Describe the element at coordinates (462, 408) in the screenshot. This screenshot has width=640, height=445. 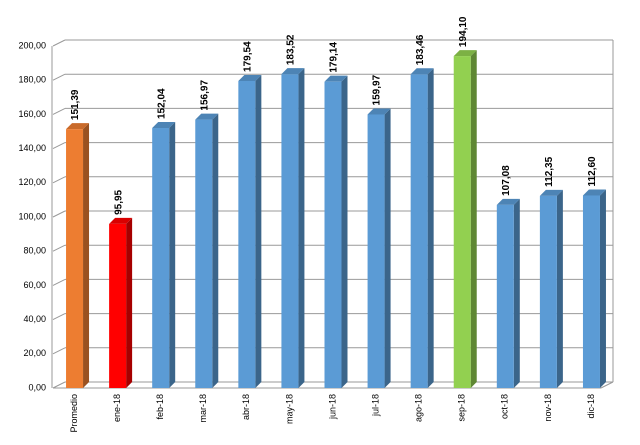
I see `x-tick-label: sep-18` at that location.